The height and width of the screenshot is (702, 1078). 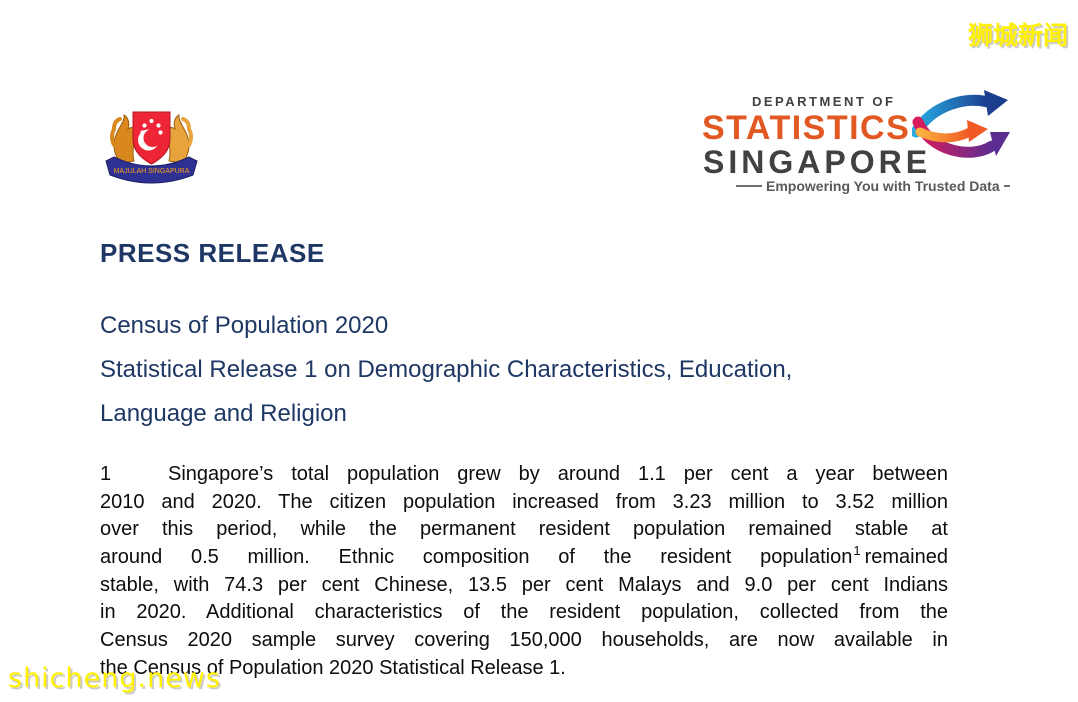 I want to click on press-release-heading: PRESS RELEASE, so click(x=212, y=253).